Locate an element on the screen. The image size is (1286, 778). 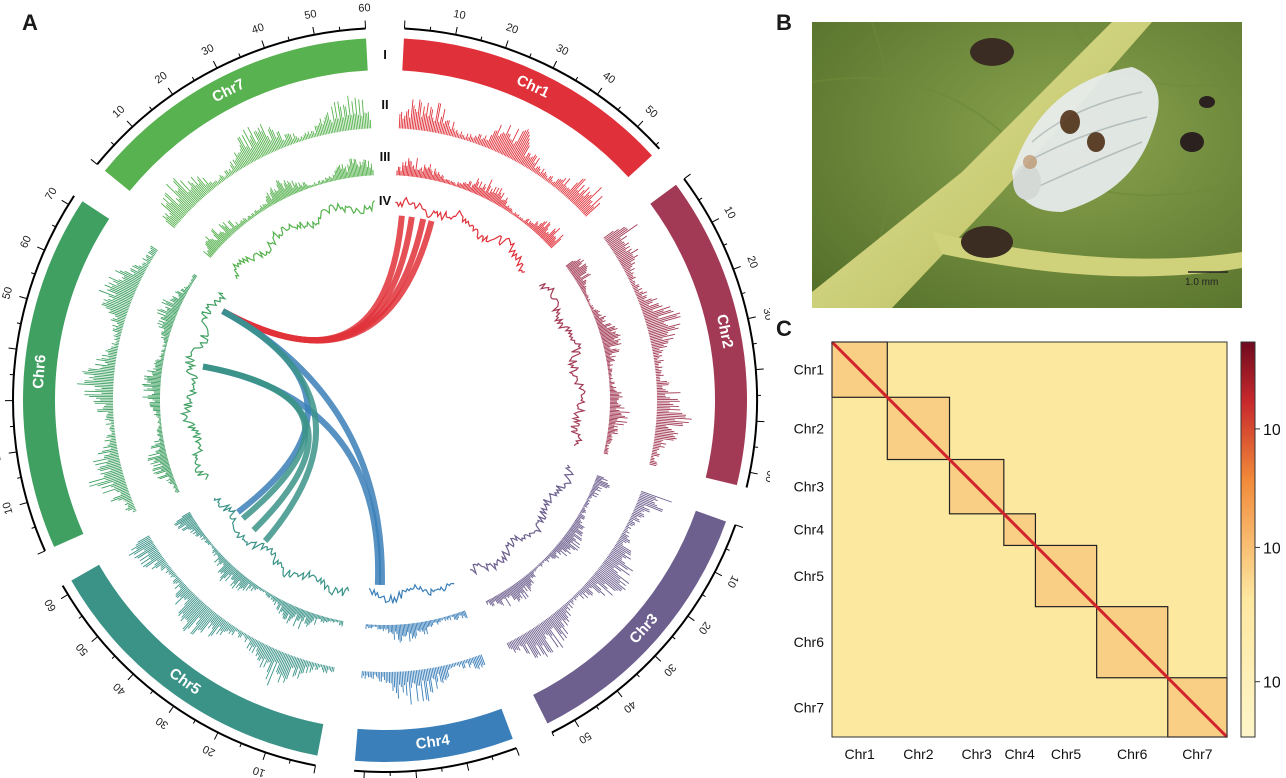
y-axis-label: Chr7 is located at coordinates (809, 707).